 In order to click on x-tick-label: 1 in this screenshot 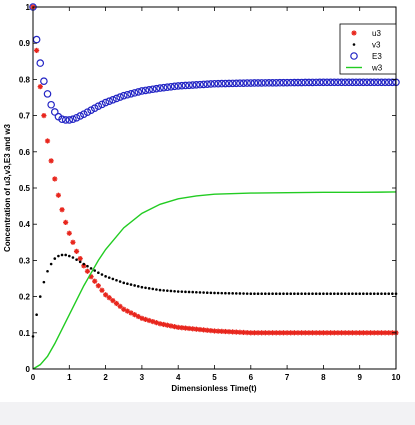, I will do `click(69, 377)`.